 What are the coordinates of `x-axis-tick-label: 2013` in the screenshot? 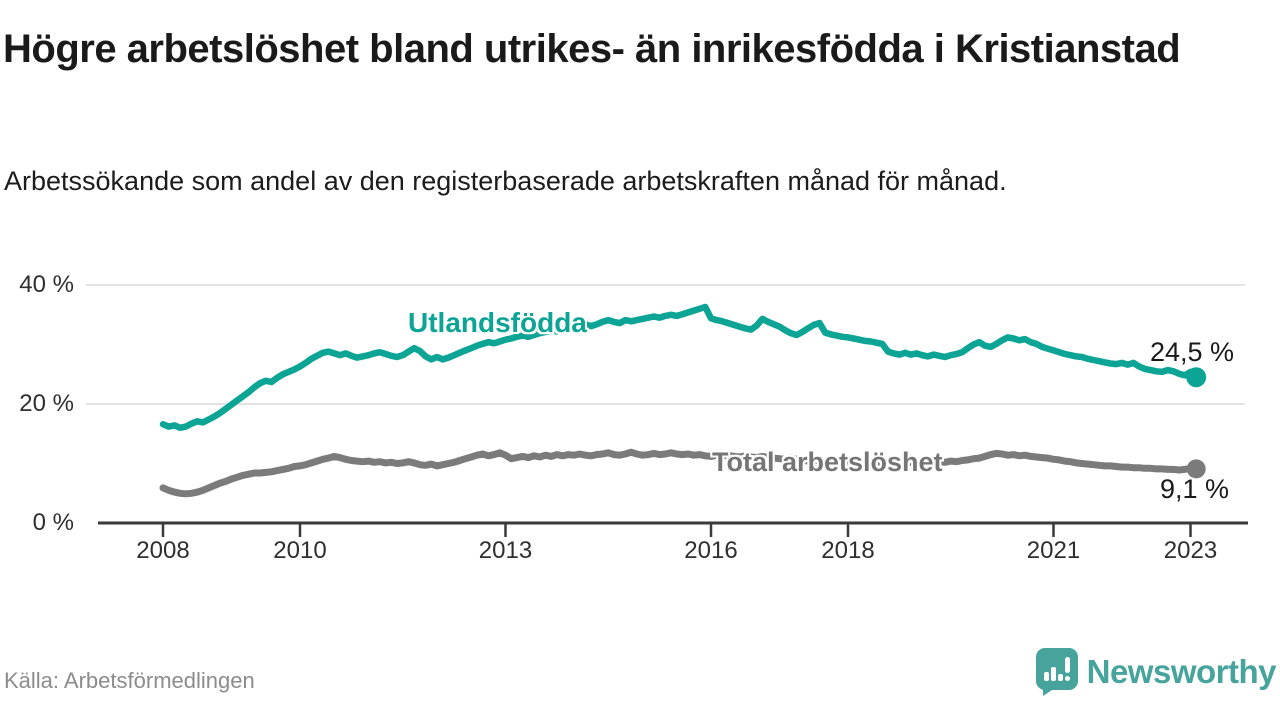 It's located at (505, 550).